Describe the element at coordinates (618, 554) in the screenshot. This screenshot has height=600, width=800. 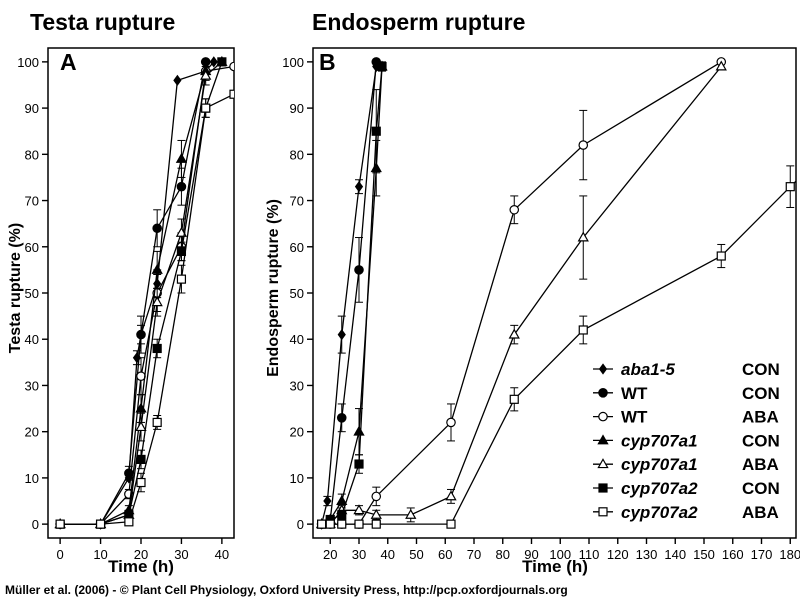
I see `x-tick-label: 120` at that location.